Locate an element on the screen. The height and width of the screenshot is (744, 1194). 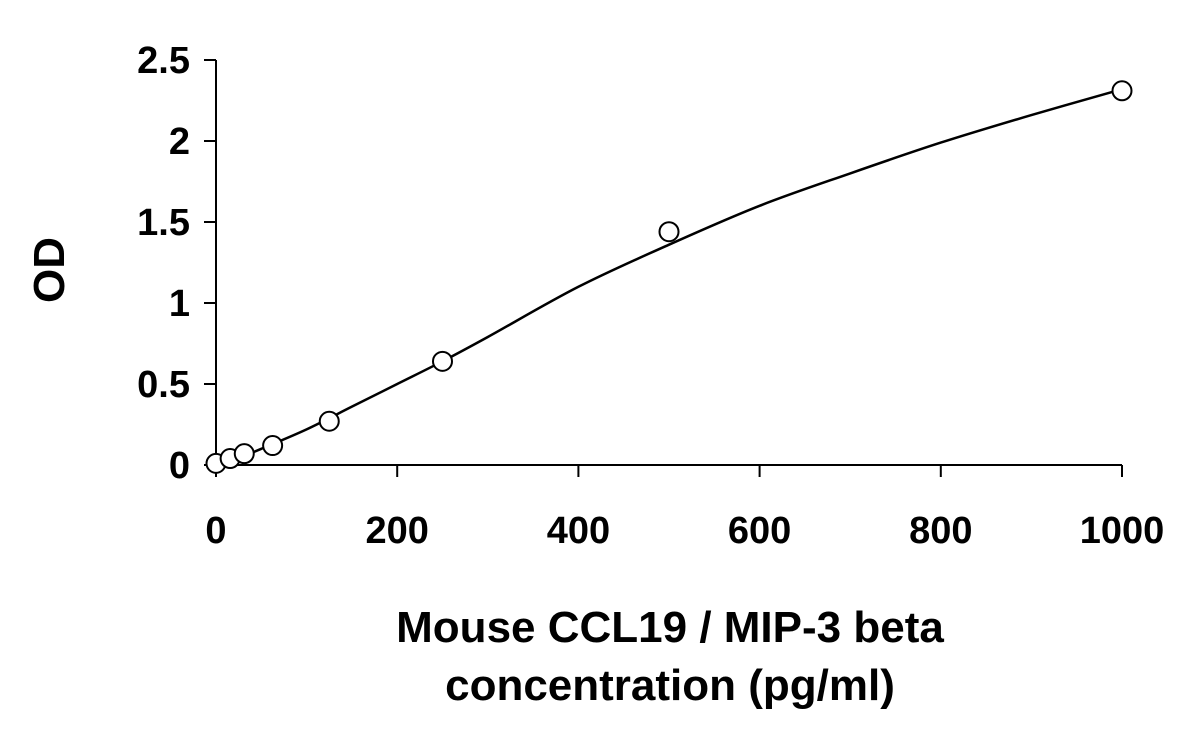
x-axis-title-line-1: Mouse CCL19 / MIP-3 beta is located at coordinates (670, 627).